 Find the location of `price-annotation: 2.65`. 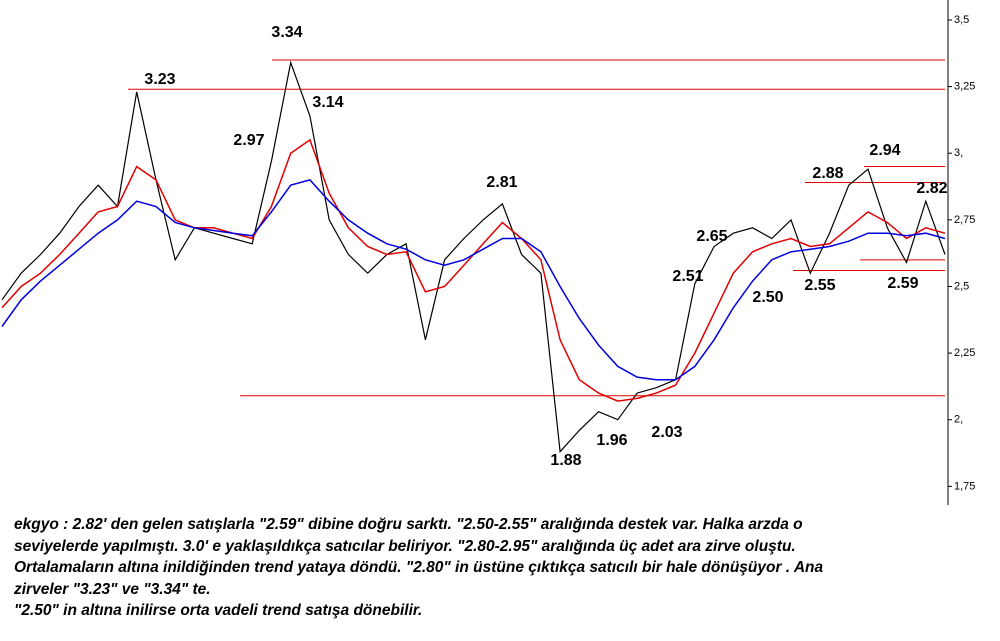

price-annotation: 2.65 is located at coordinates (711, 236).